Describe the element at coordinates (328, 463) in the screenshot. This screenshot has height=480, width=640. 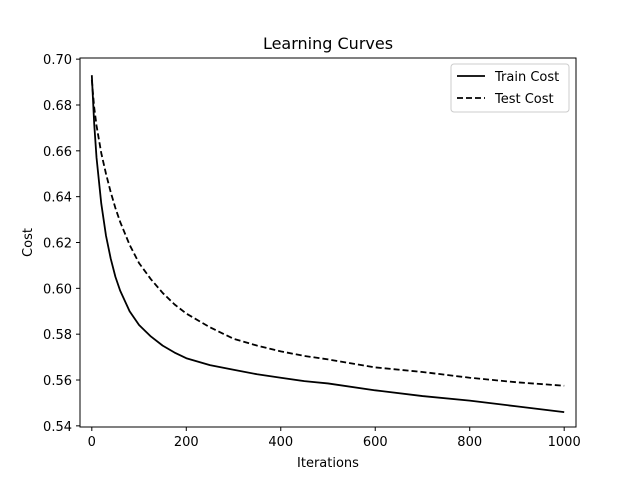
I see `x-axis-label: Iterations` at that location.